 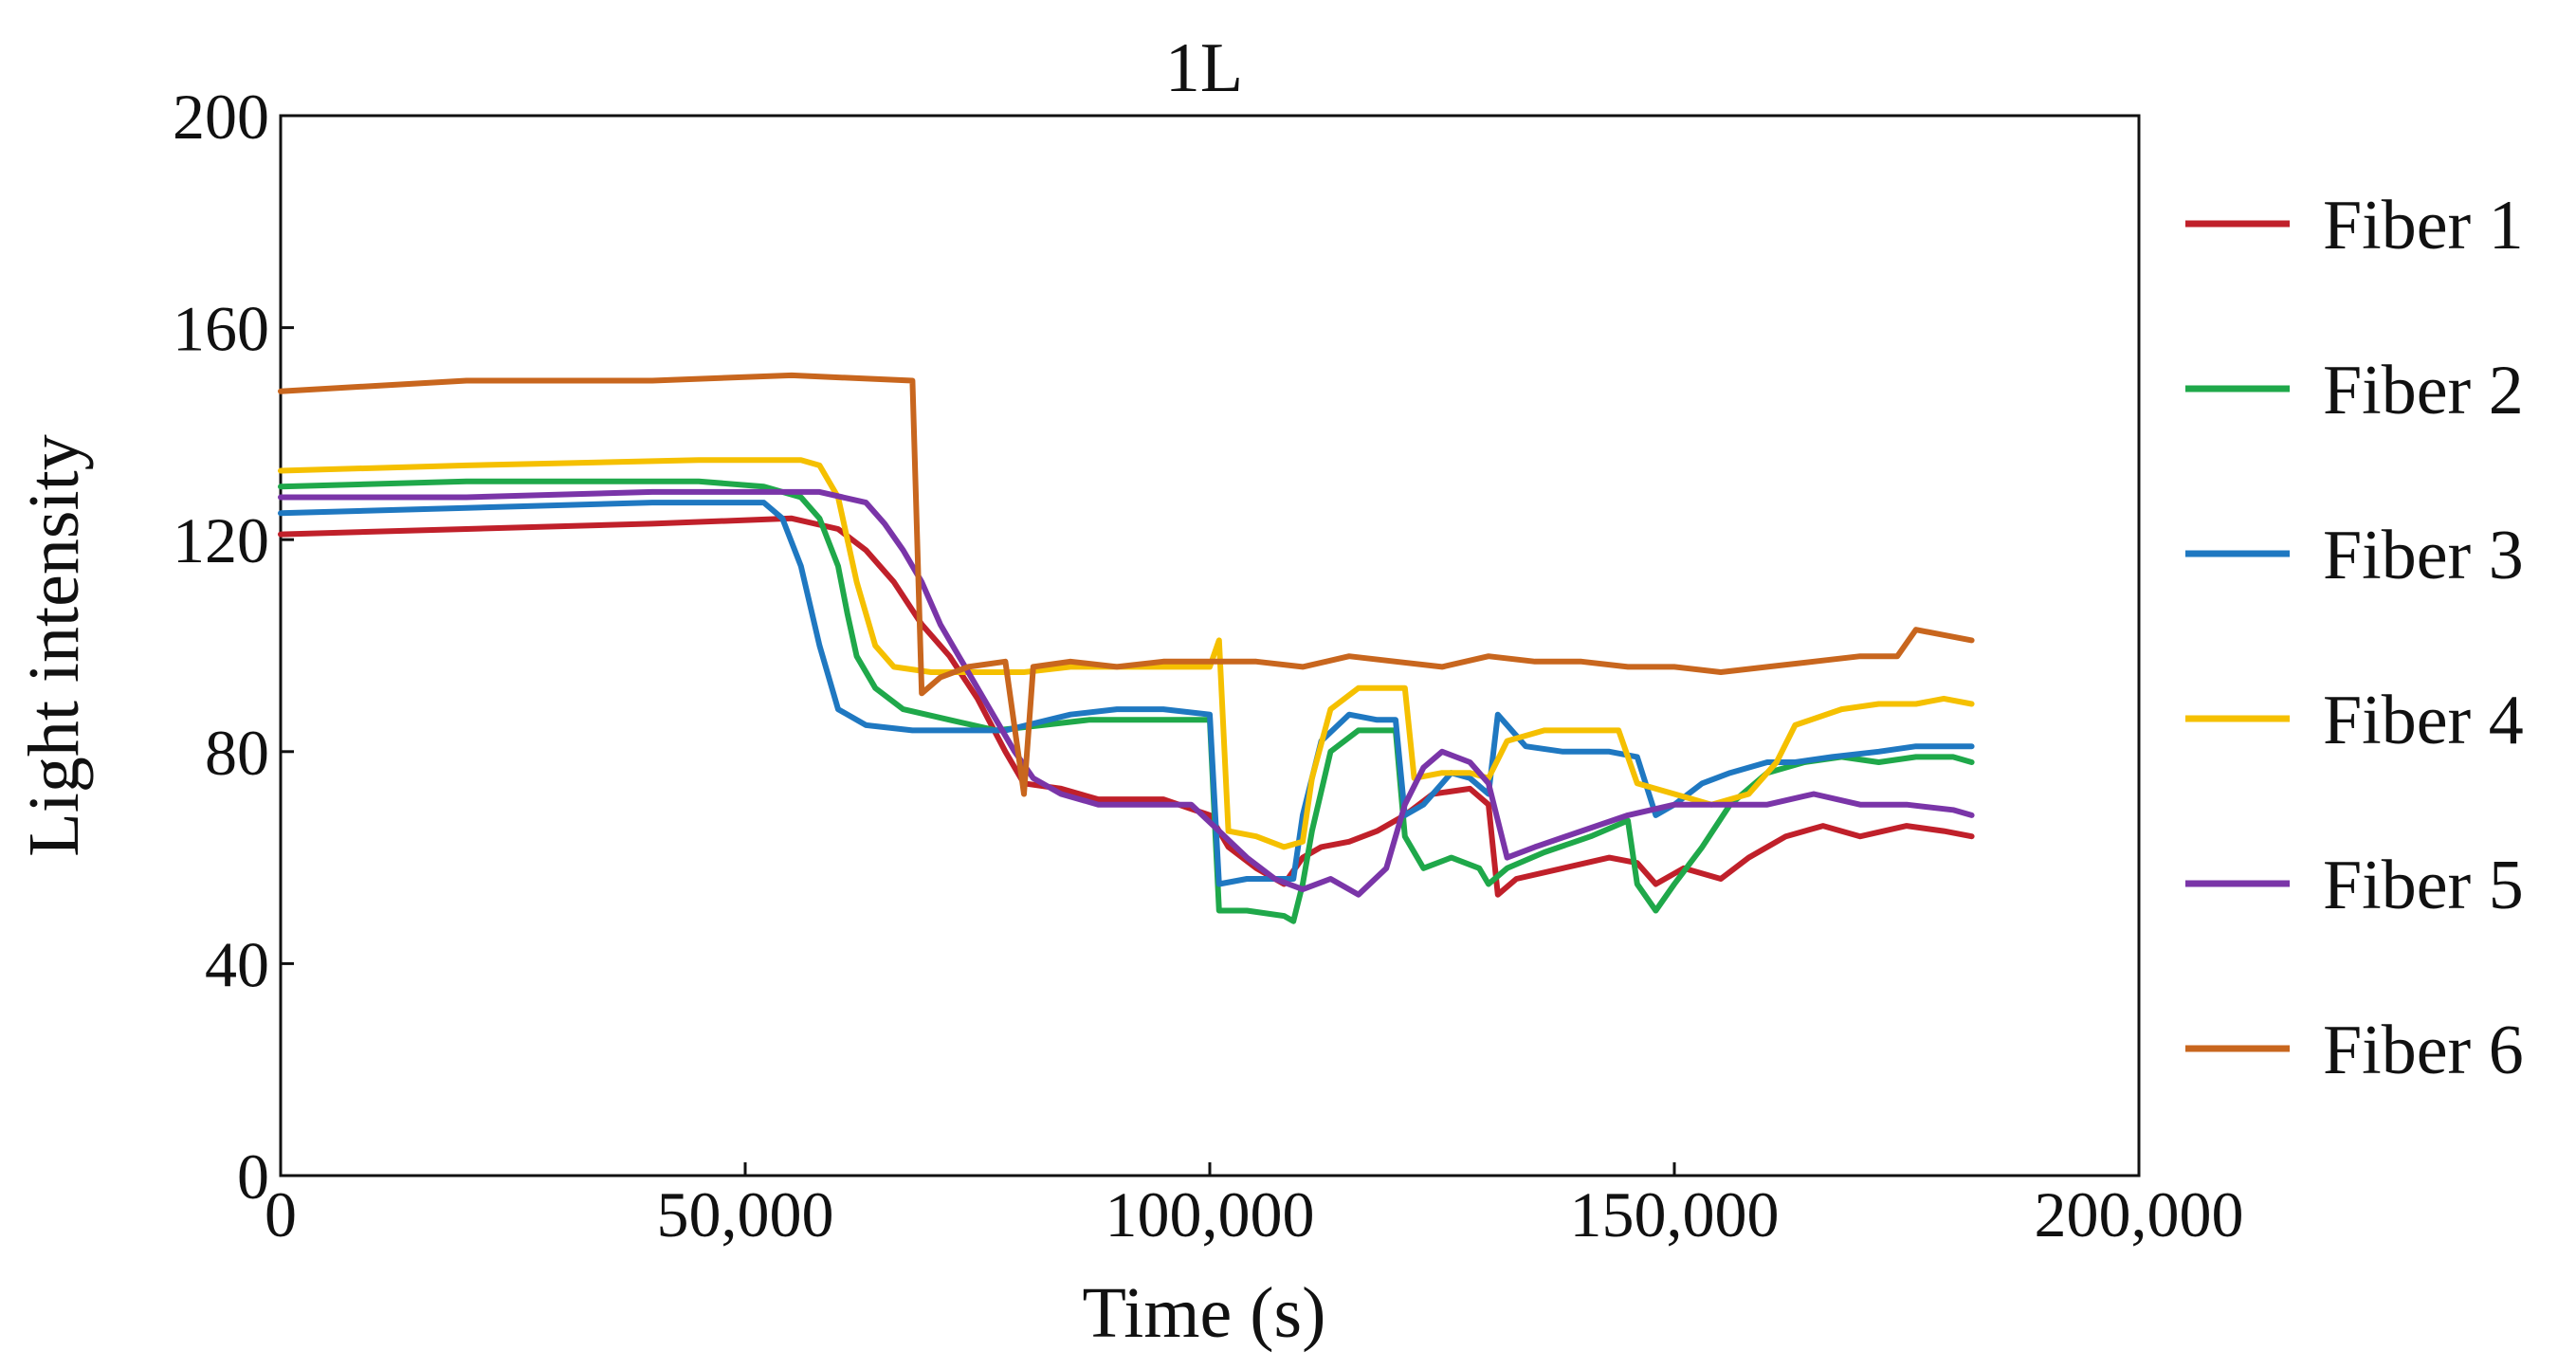 I want to click on legend-label-fiber-3: Fiber 3, so click(x=2423, y=556).